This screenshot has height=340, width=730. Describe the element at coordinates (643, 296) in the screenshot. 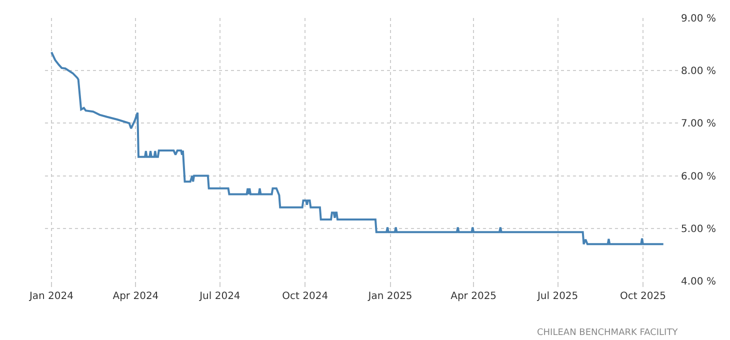

I see `x-tick-label: Oct 2025` at that location.